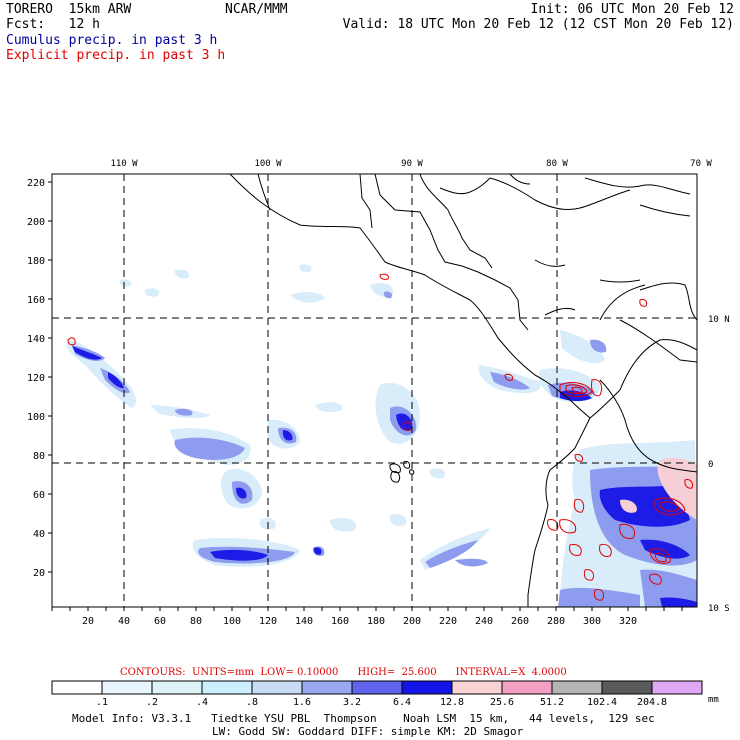 The width and height of the screenshot is (740, 740). Describe the element at coordinates (124, 164) in the screenshot. I see `lon-label: 110 W` at that location.